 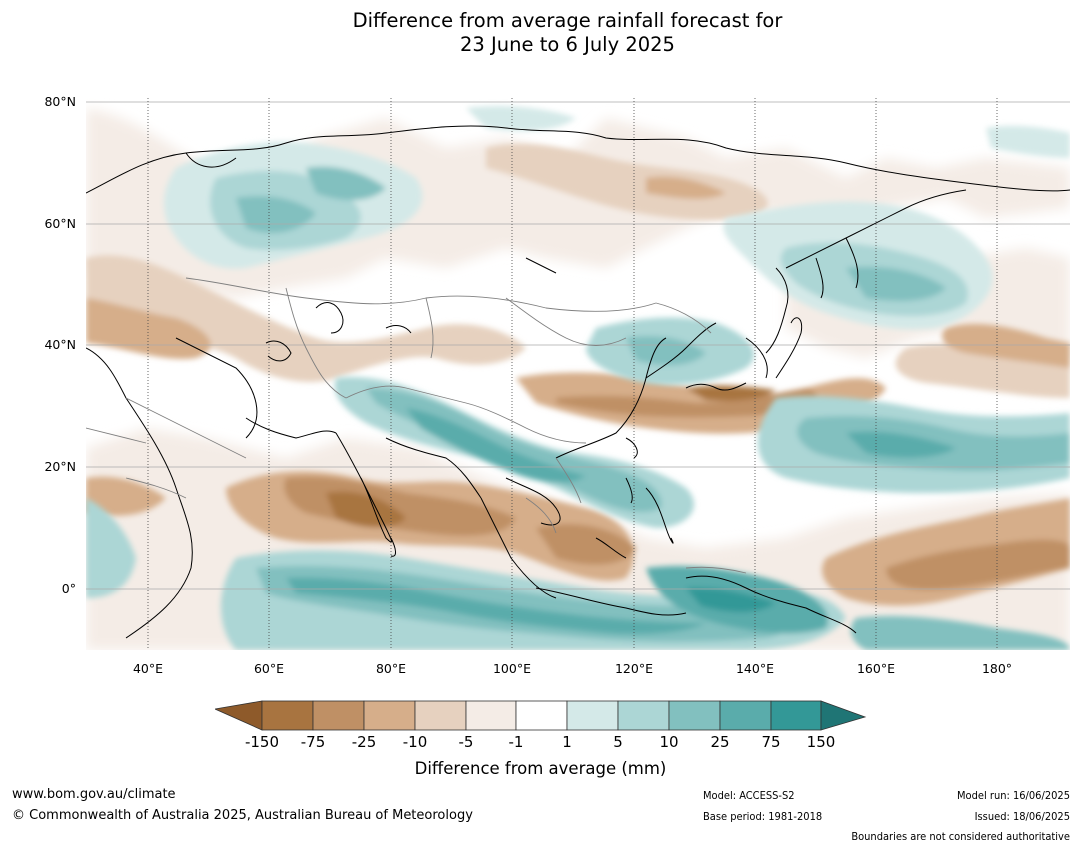 I want to click on lat-label-0: 0°, so click(x=68, y=588).